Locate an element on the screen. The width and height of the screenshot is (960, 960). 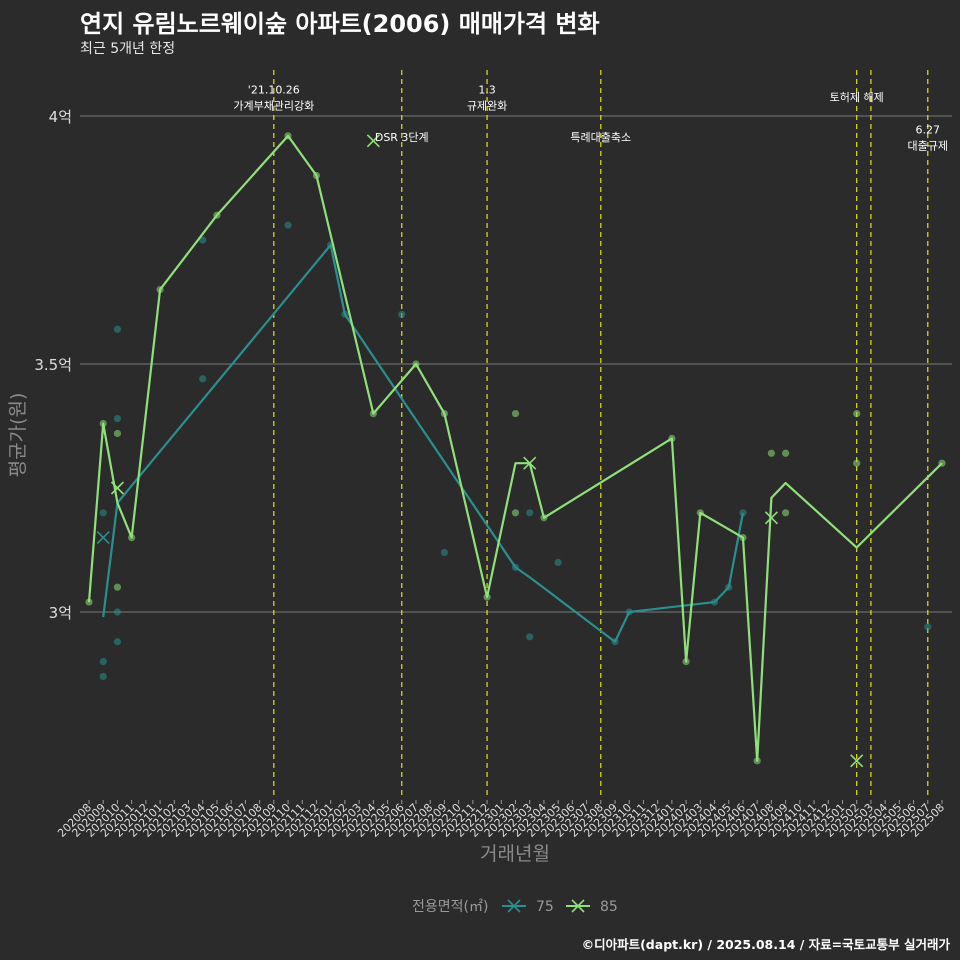
y-tick-label: 4억 is located at coordinates (60, 117).